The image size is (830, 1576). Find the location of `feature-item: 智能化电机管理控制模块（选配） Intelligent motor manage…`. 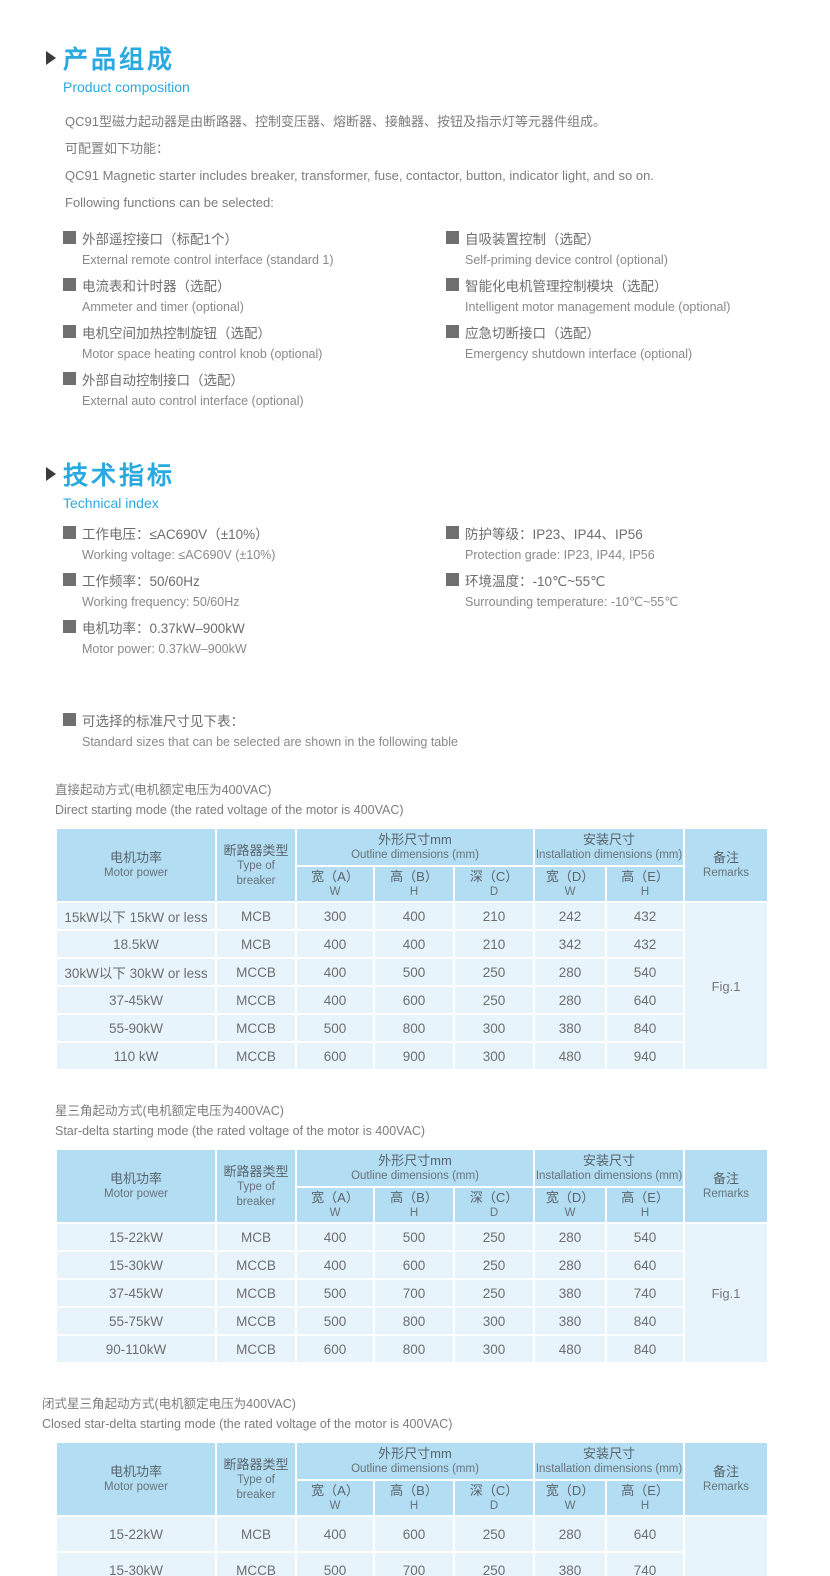

feature-item: 智能化电机管理控制模块（选配） Intelligent motor manage… is located at coordinates (611, 296).